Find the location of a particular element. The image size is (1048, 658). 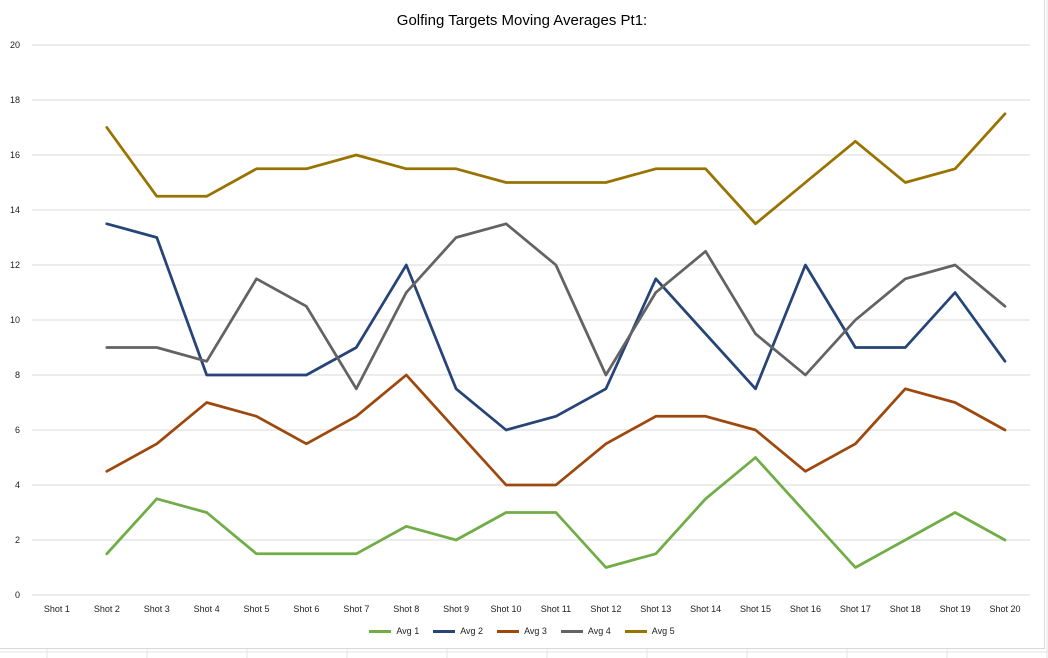

y-tick-label: 6 is located at coordinates (17, 430).